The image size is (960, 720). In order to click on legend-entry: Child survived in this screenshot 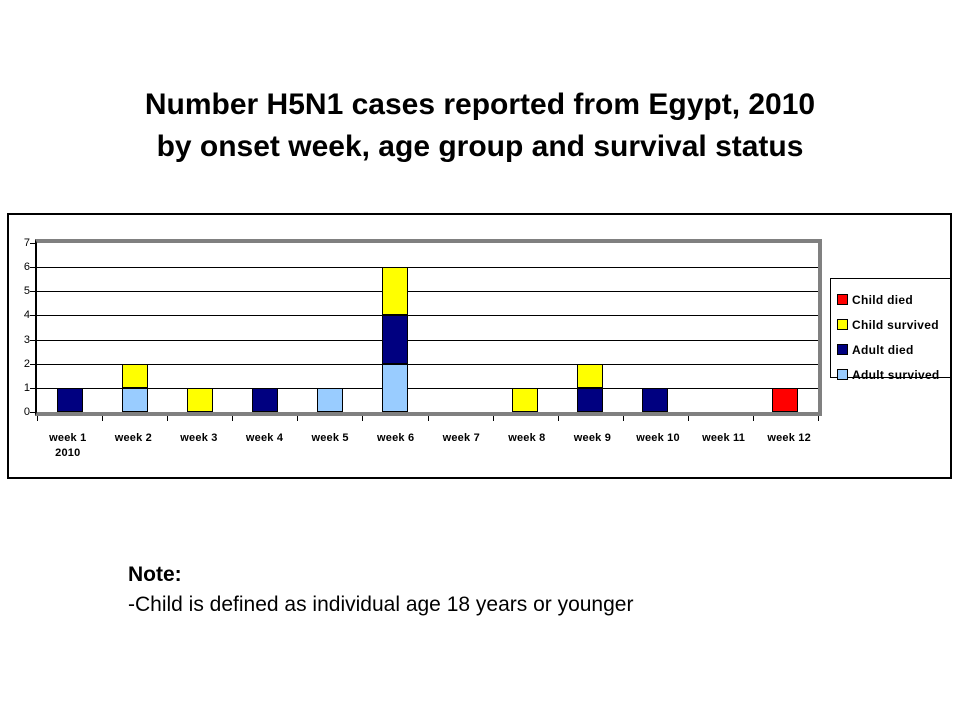, I will do `click(893, 324)`.